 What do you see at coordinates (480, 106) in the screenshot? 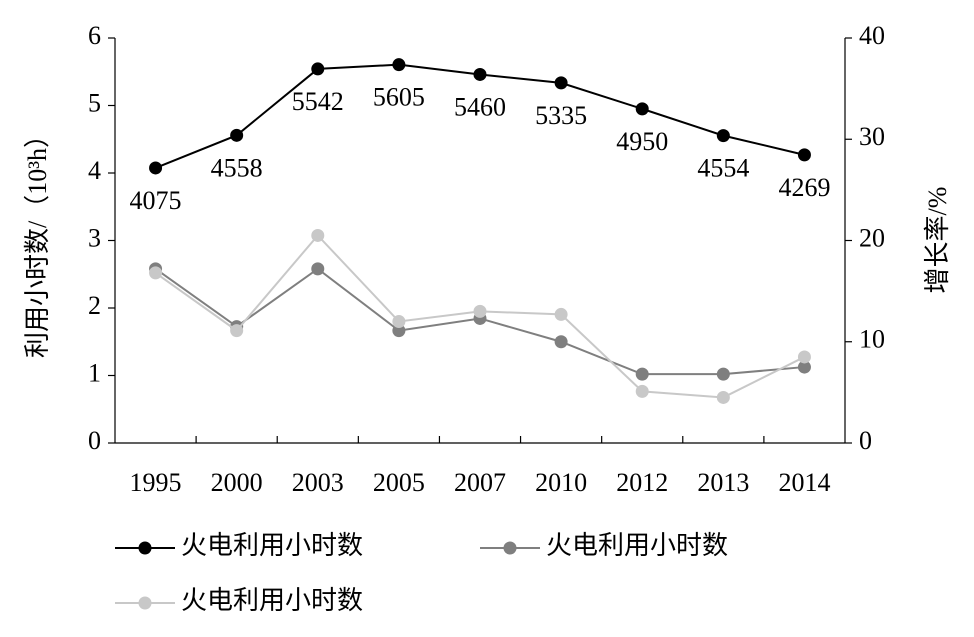
I see `data-label: 5460` at bounding box center [480, 106].